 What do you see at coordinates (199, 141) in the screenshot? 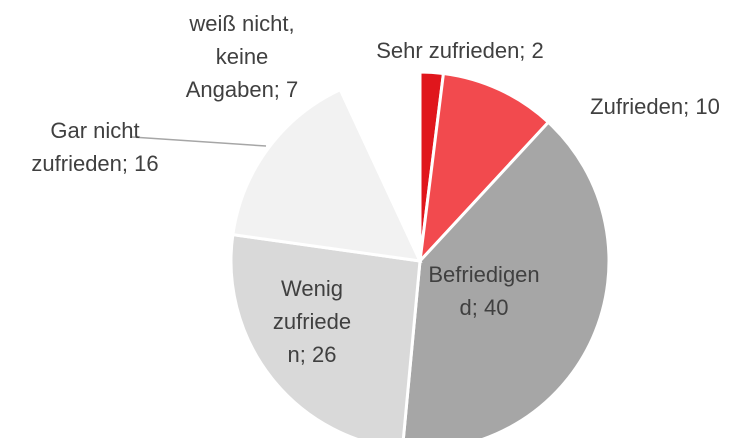
I see `leader-line` at bounding box center [199, 141].